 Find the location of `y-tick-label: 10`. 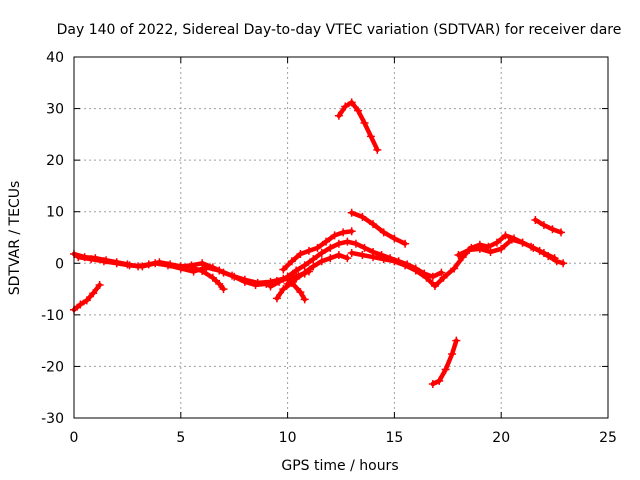

y-tick-label: 10 is located at coordinates (55, 213).